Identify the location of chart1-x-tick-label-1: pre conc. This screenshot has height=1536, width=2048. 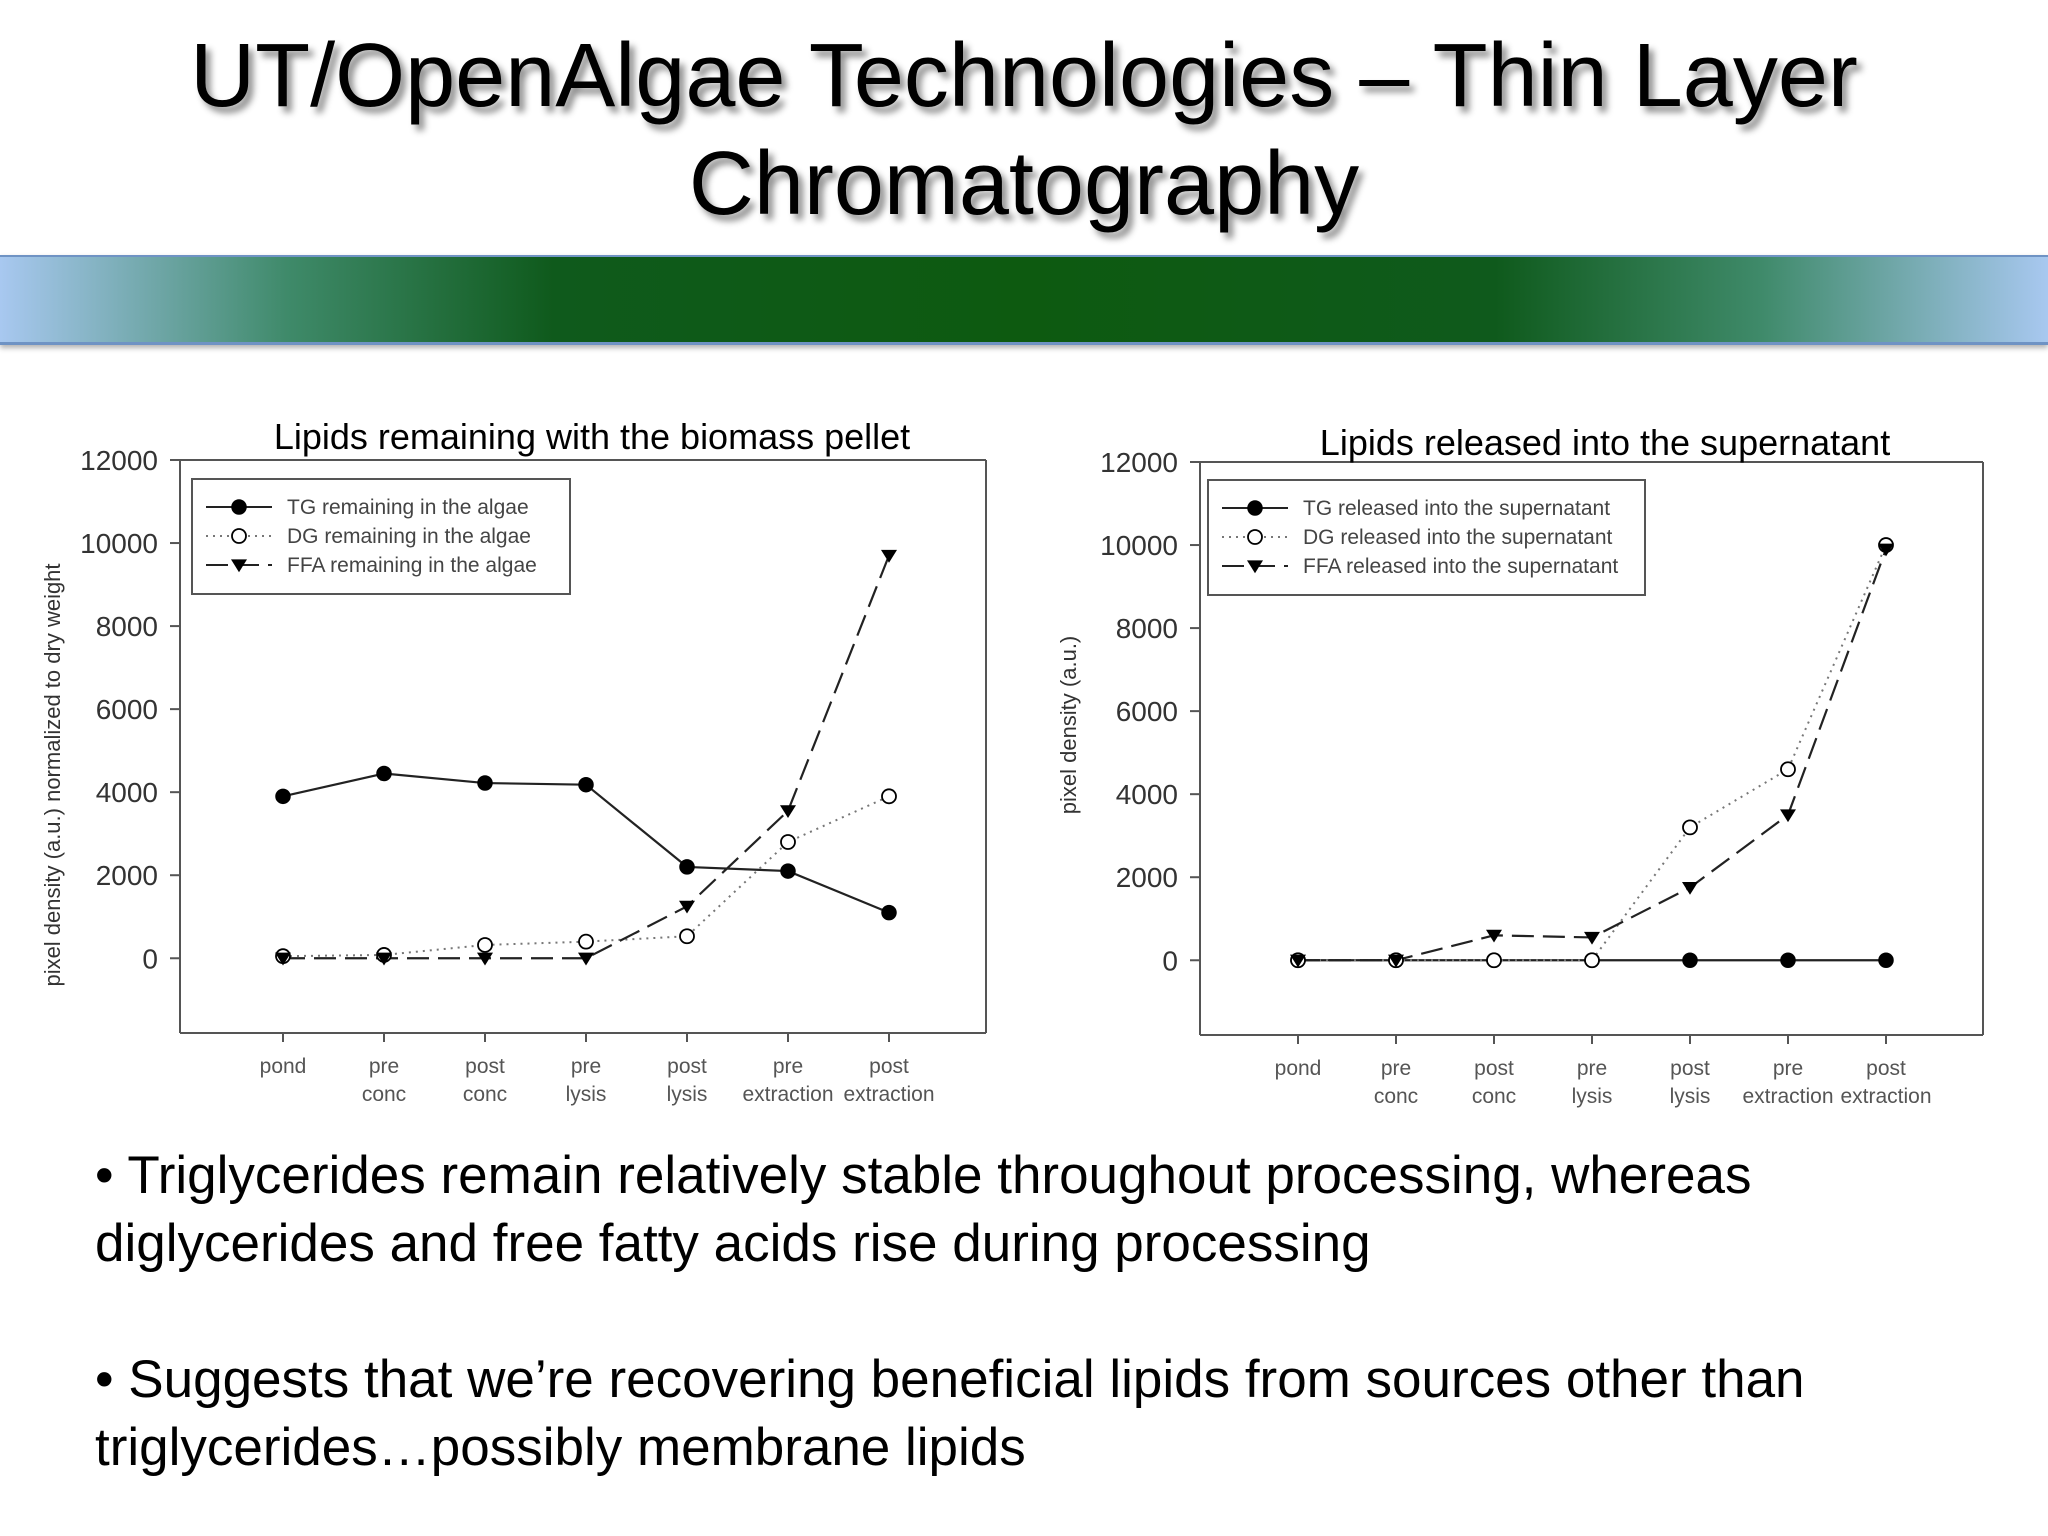
(1396, 1082).